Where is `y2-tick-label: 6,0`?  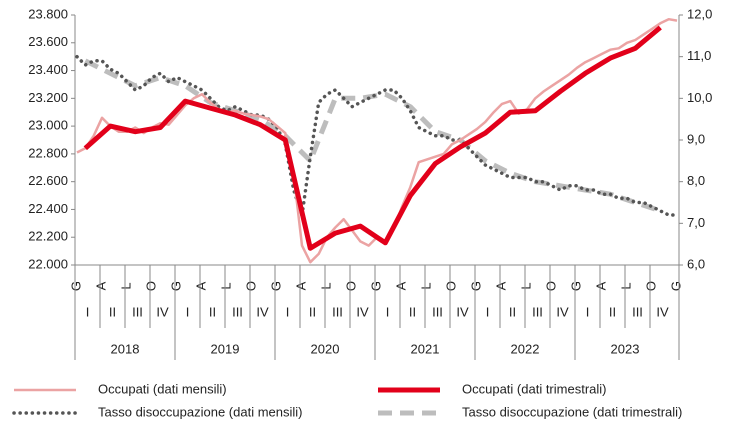
y2-tick-label: 6,0 is located at coordinates (696, 263).